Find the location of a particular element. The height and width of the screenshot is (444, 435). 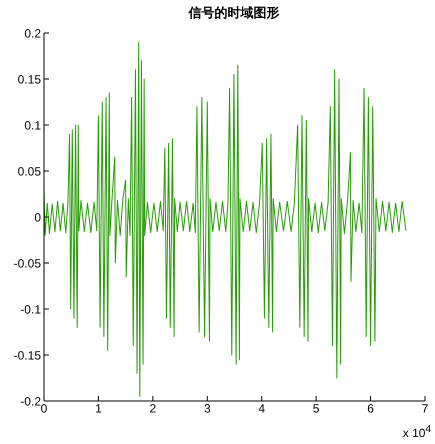

y-tick-label: -0.15 is located at coordinates (28, 355).